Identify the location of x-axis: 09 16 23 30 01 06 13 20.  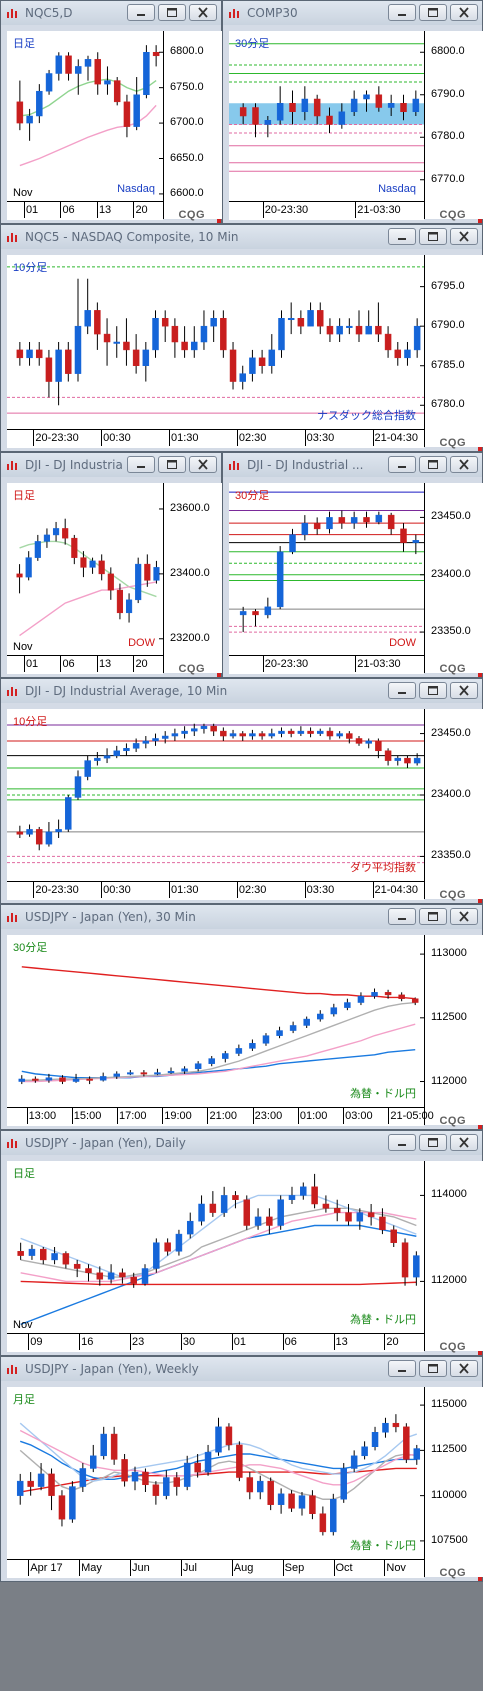
(215, 1342).